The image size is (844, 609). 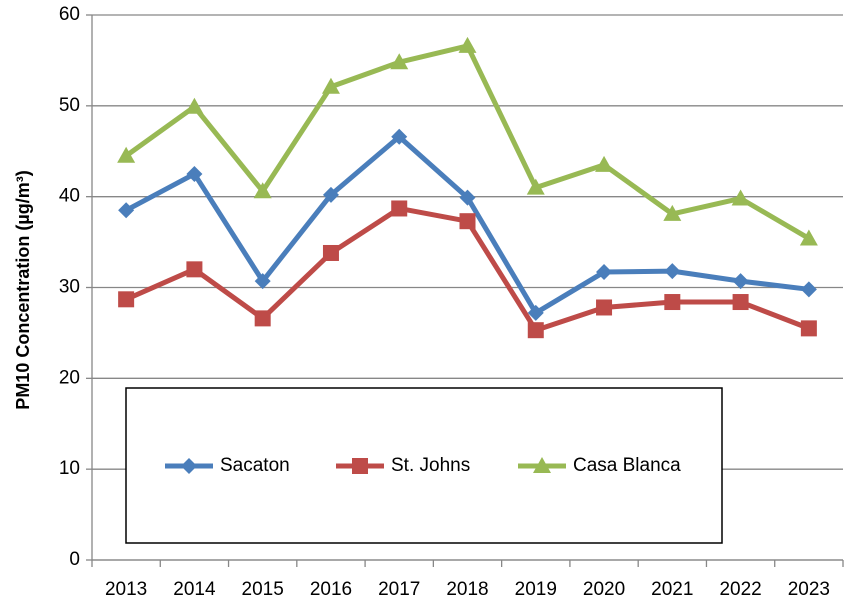 What do you see at coordinates (263, 589) in the screenshot?
I see `x-tick-label: 2015` at bounding box center [263, 589].